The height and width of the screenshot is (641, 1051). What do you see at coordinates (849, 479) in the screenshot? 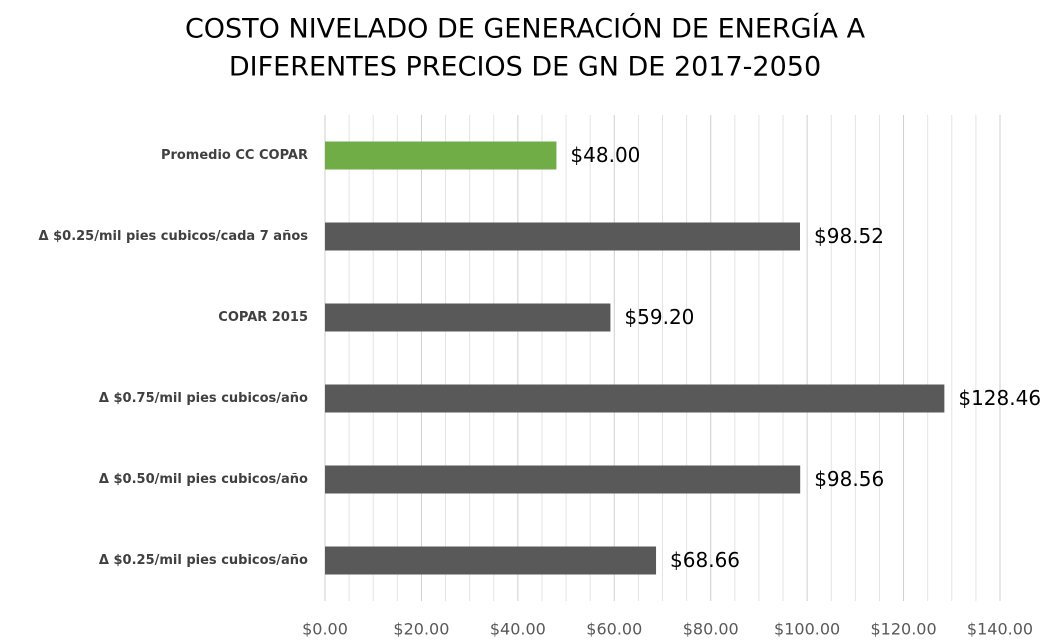
I see `value-label: $98.56` at bounding box center [849, 479].